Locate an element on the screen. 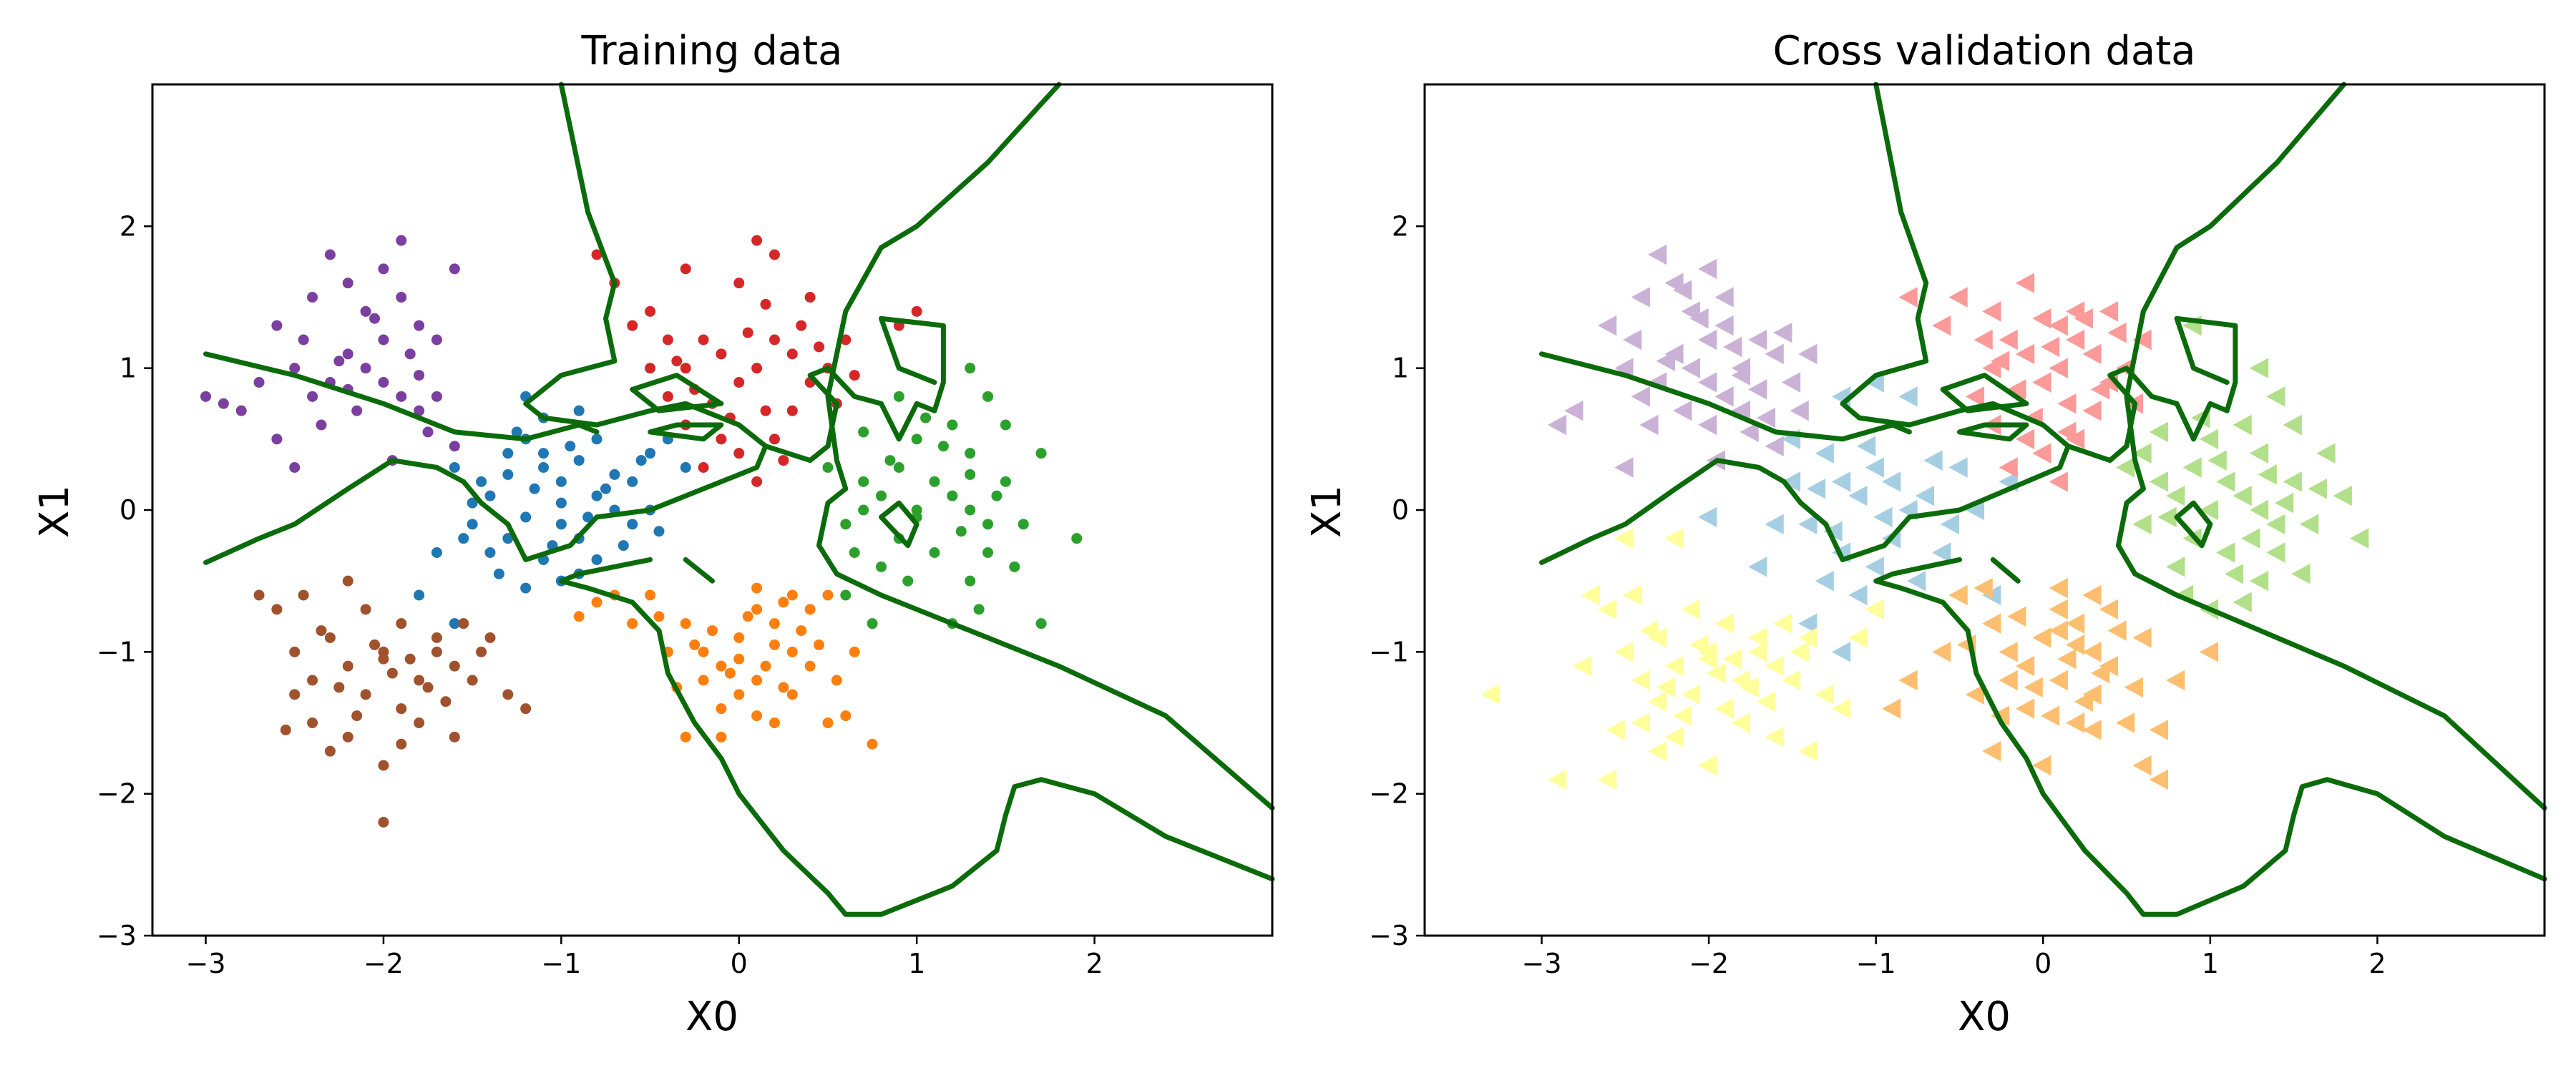  left-x-tick-label: −2 is located at coordinates (384, 963).